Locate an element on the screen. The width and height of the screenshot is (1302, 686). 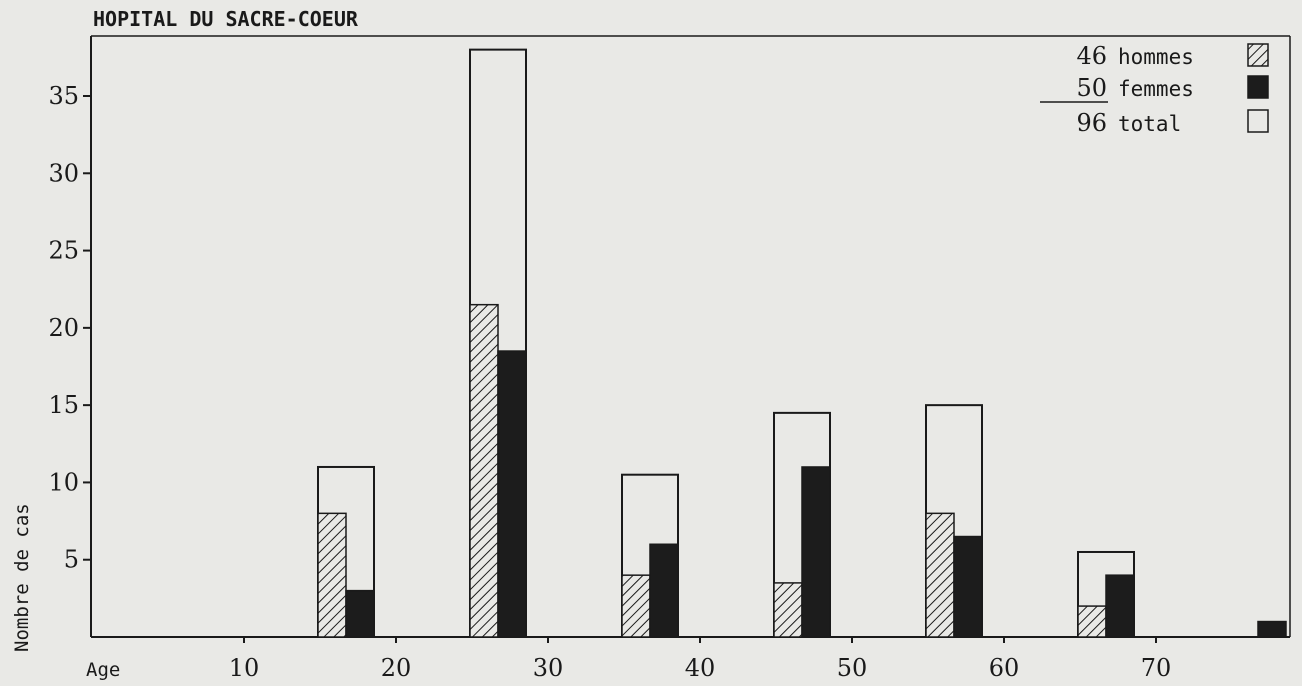
y-axis-ticks: 5 10 15 20 25 30 35 is located at coordinates (69, 328).